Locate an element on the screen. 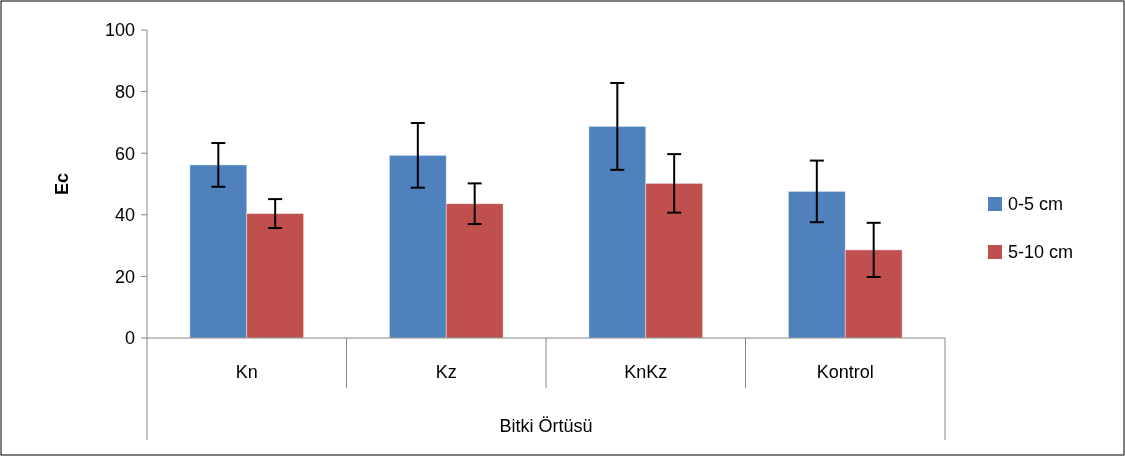 The height and width of the screenshot is (456, 1125). legend-label: 0-5 cm is located at coordinates (1036, 204).